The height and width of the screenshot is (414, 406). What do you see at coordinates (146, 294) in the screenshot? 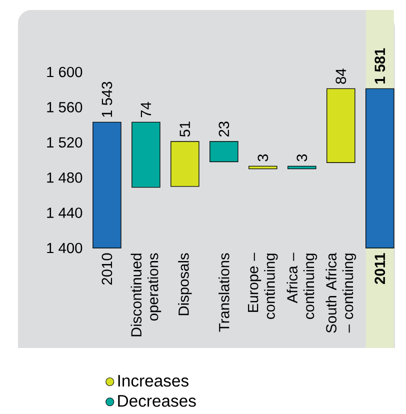
I see `x-tick-label: Discontinued operations` at bounding box center [146, 294].